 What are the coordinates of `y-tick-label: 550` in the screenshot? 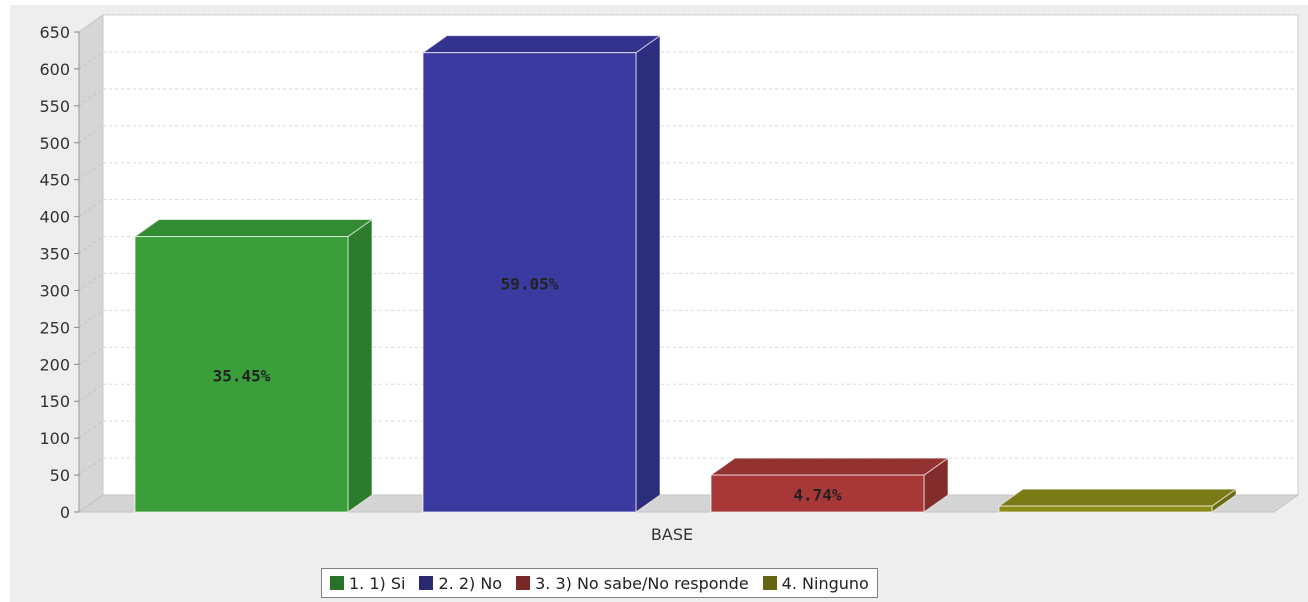 It's located at (54, 106).